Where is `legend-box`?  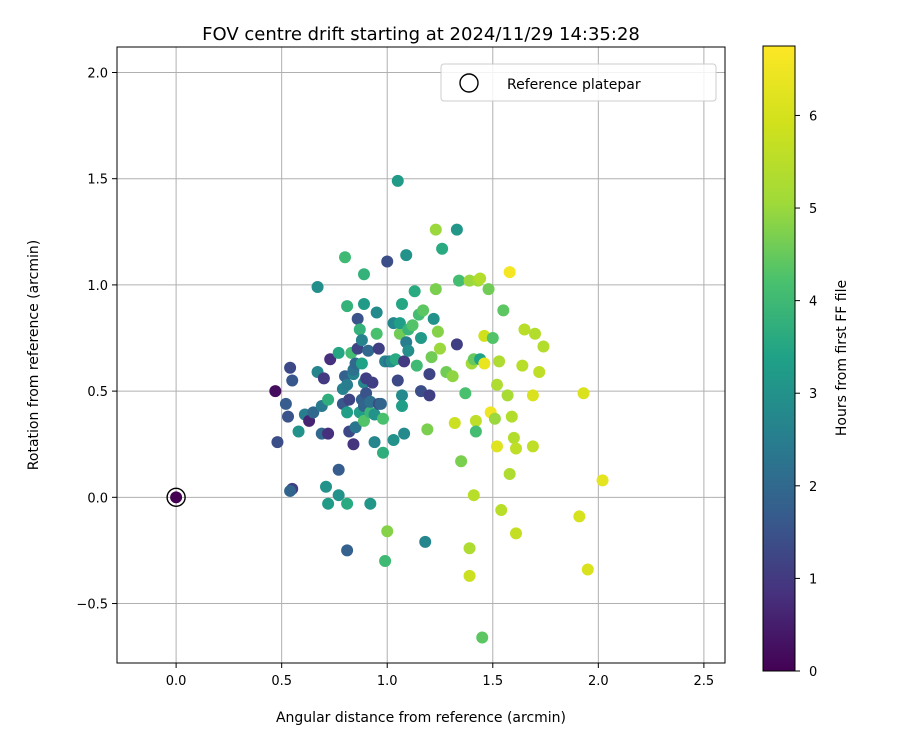 legend-box is located at coordinates (578, 82).